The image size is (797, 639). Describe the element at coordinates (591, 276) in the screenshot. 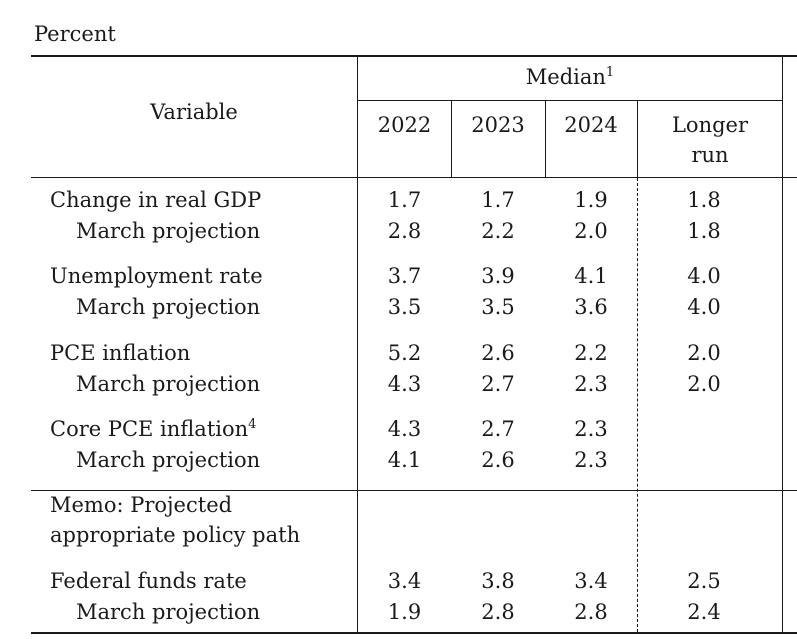

I see `cell-2024: 4.1` at that location.